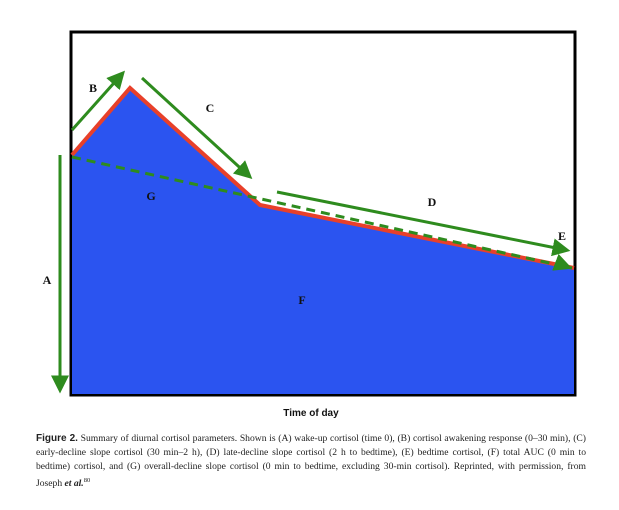  Describe the element at coordinates (210, 108) in the screenshot. I see `label-c: C` at that location.